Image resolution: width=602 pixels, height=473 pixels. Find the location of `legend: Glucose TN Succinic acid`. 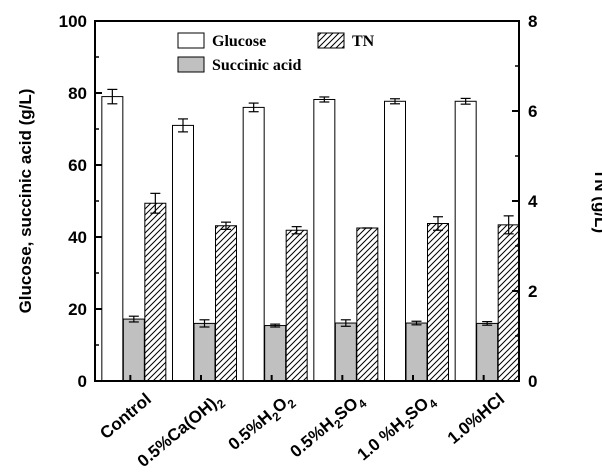

legend: Glucose TN Succinic acid is located at coordinates (276, 53).